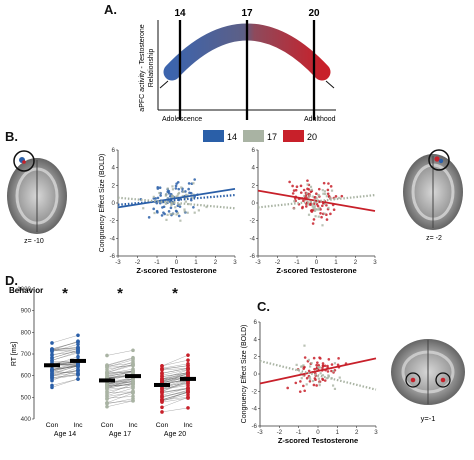 This screenshot has height=460, width=474. Describe the element at coordinates (357, 432) in the screenshot. I see `x-tick-label: 2` at that location.